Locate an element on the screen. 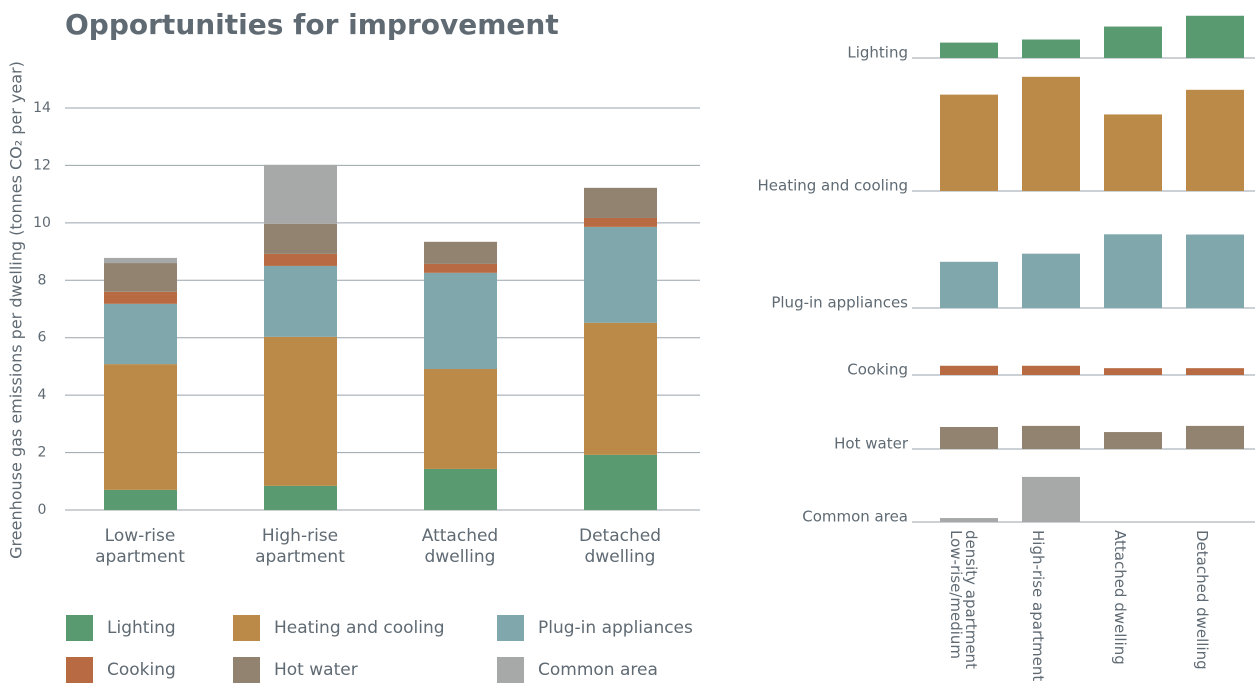  y-tick-label: 14 is located at coordinates (42, 108).